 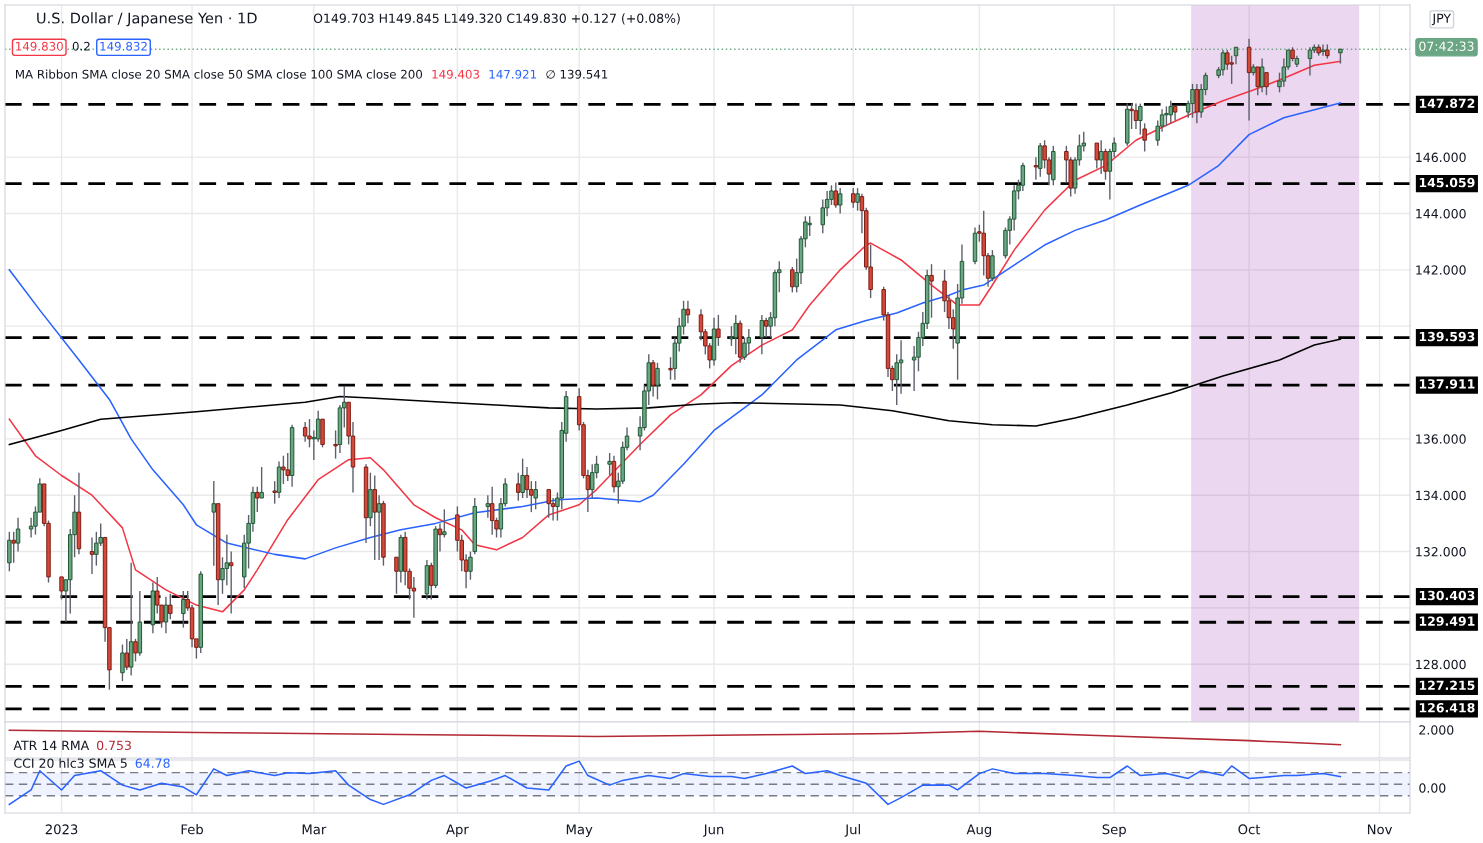 What do you see at coordinates (314, 829) in the screenshot?
I see `x-tick-label: Mar` at bounding box center [314, 829].